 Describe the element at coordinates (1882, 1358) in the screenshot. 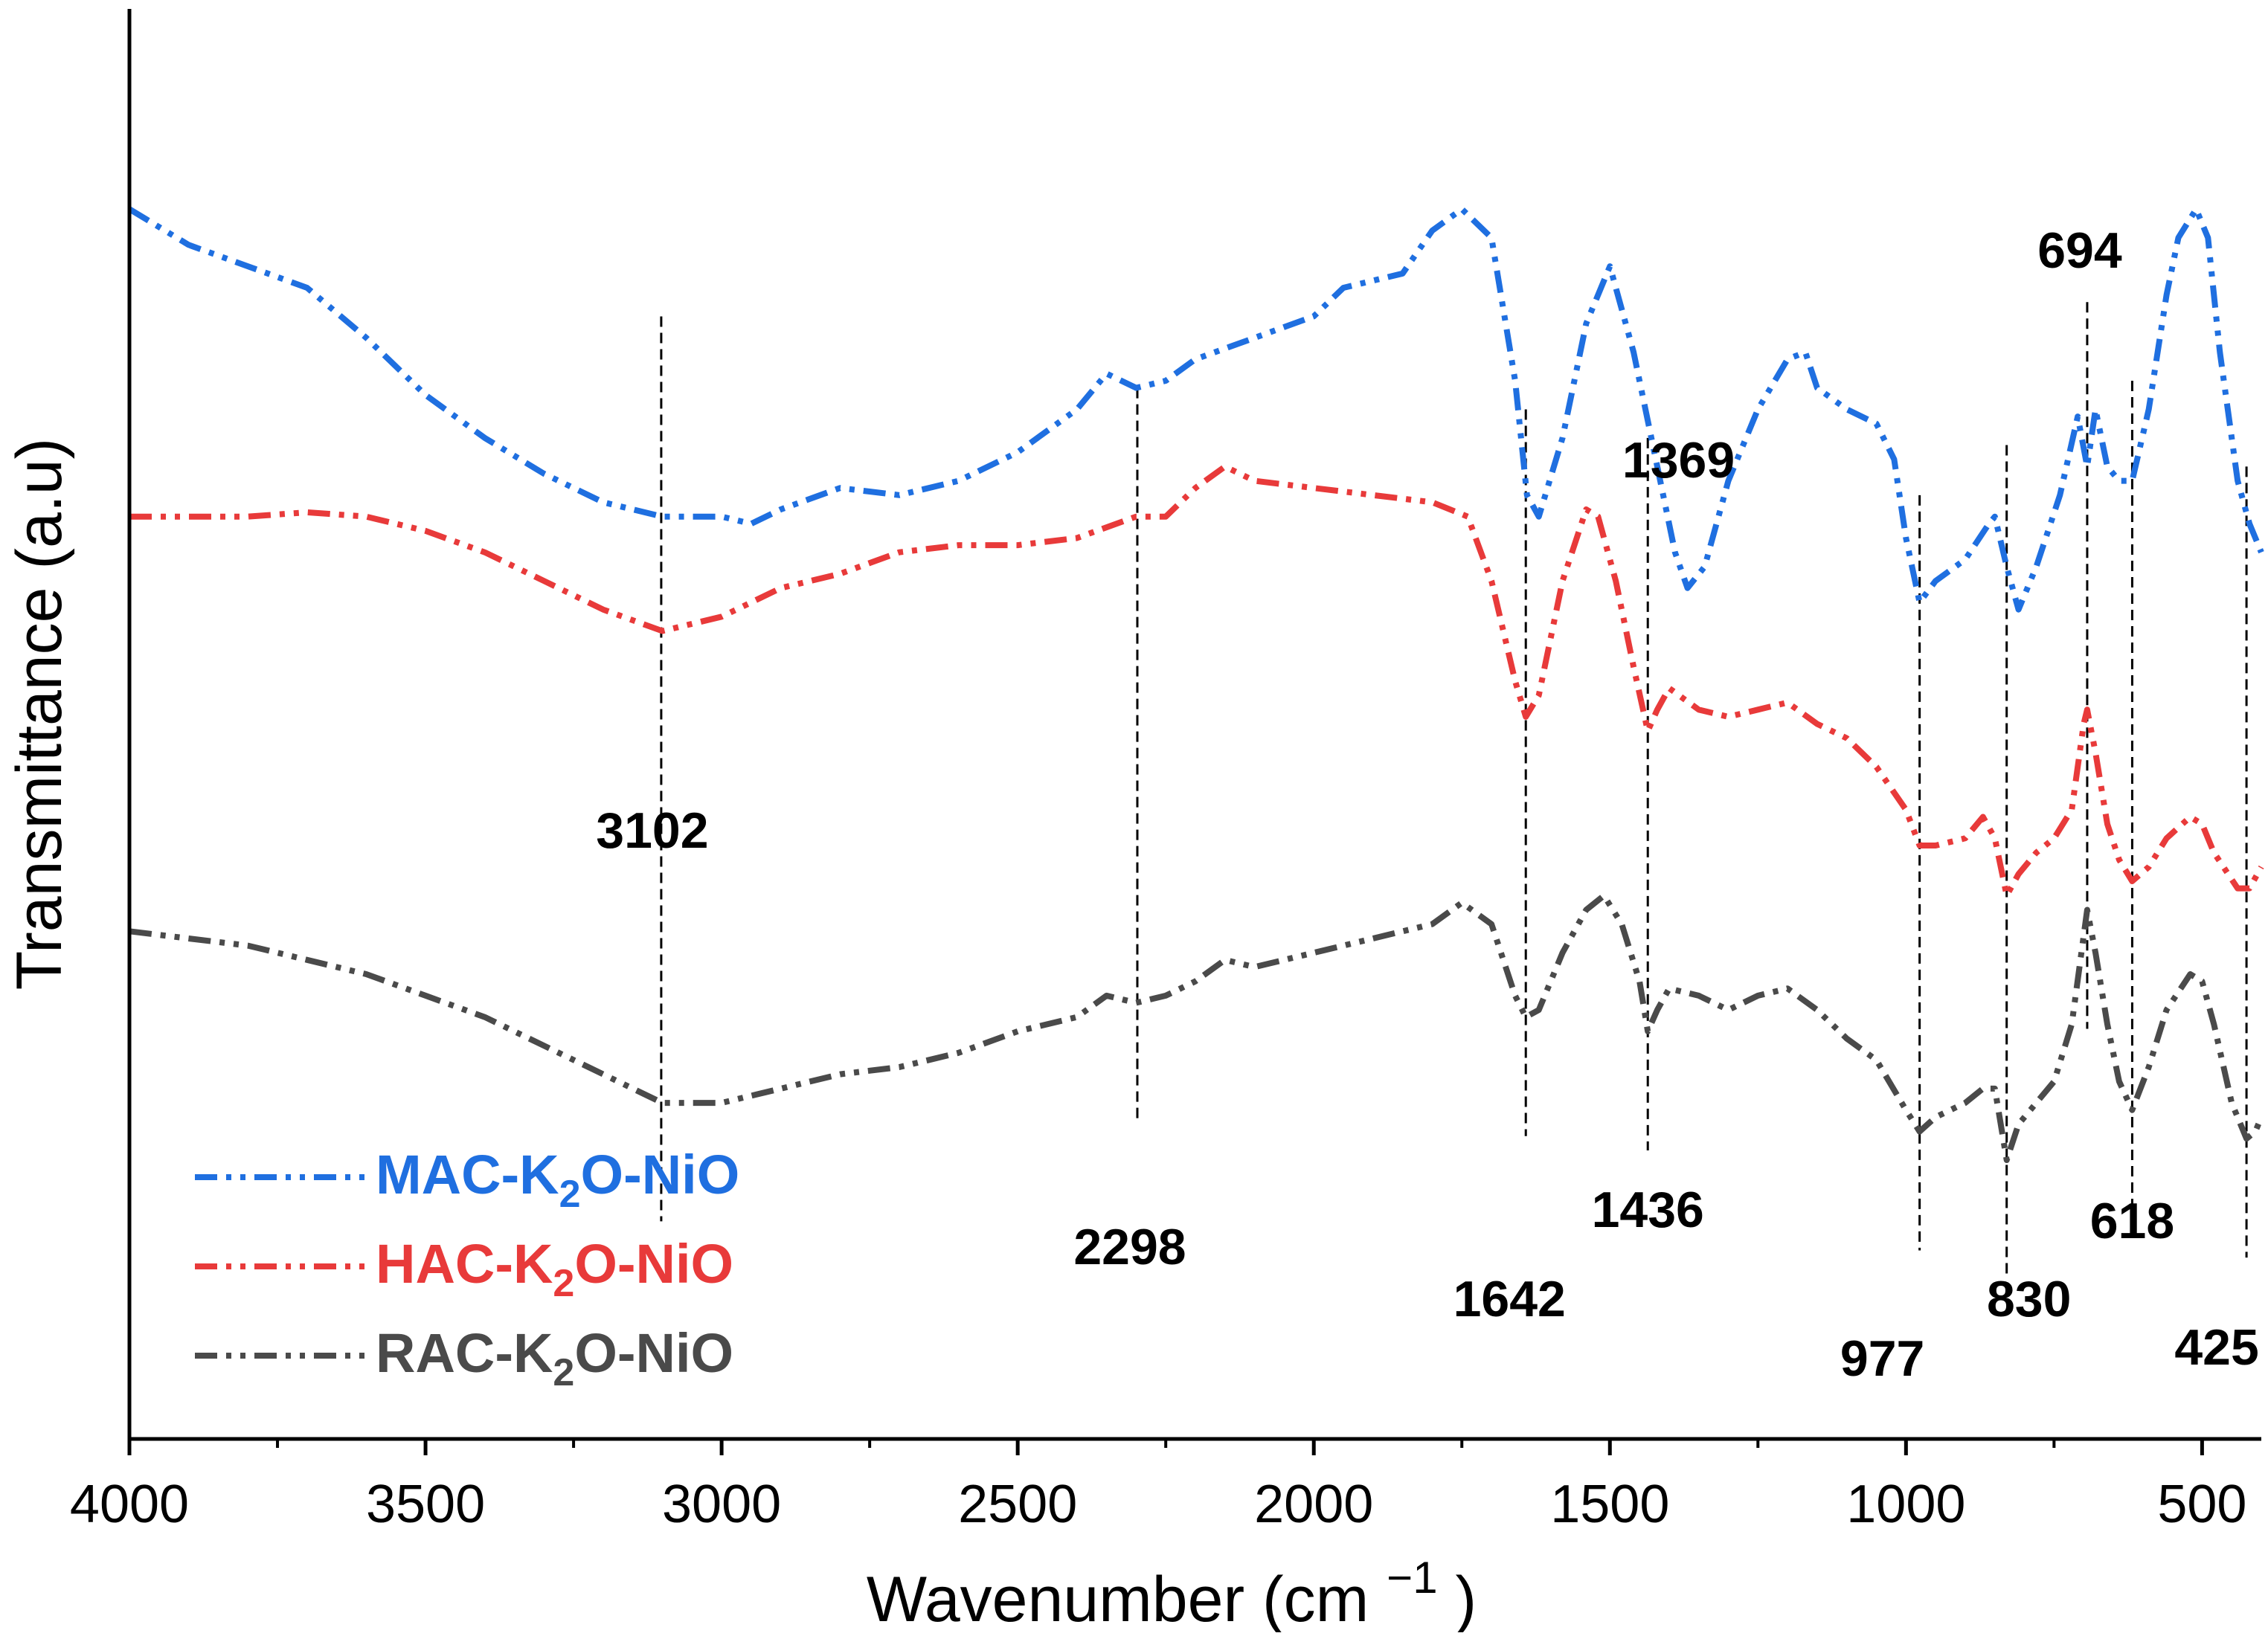

I see `peak-label-977: 977` at that location.